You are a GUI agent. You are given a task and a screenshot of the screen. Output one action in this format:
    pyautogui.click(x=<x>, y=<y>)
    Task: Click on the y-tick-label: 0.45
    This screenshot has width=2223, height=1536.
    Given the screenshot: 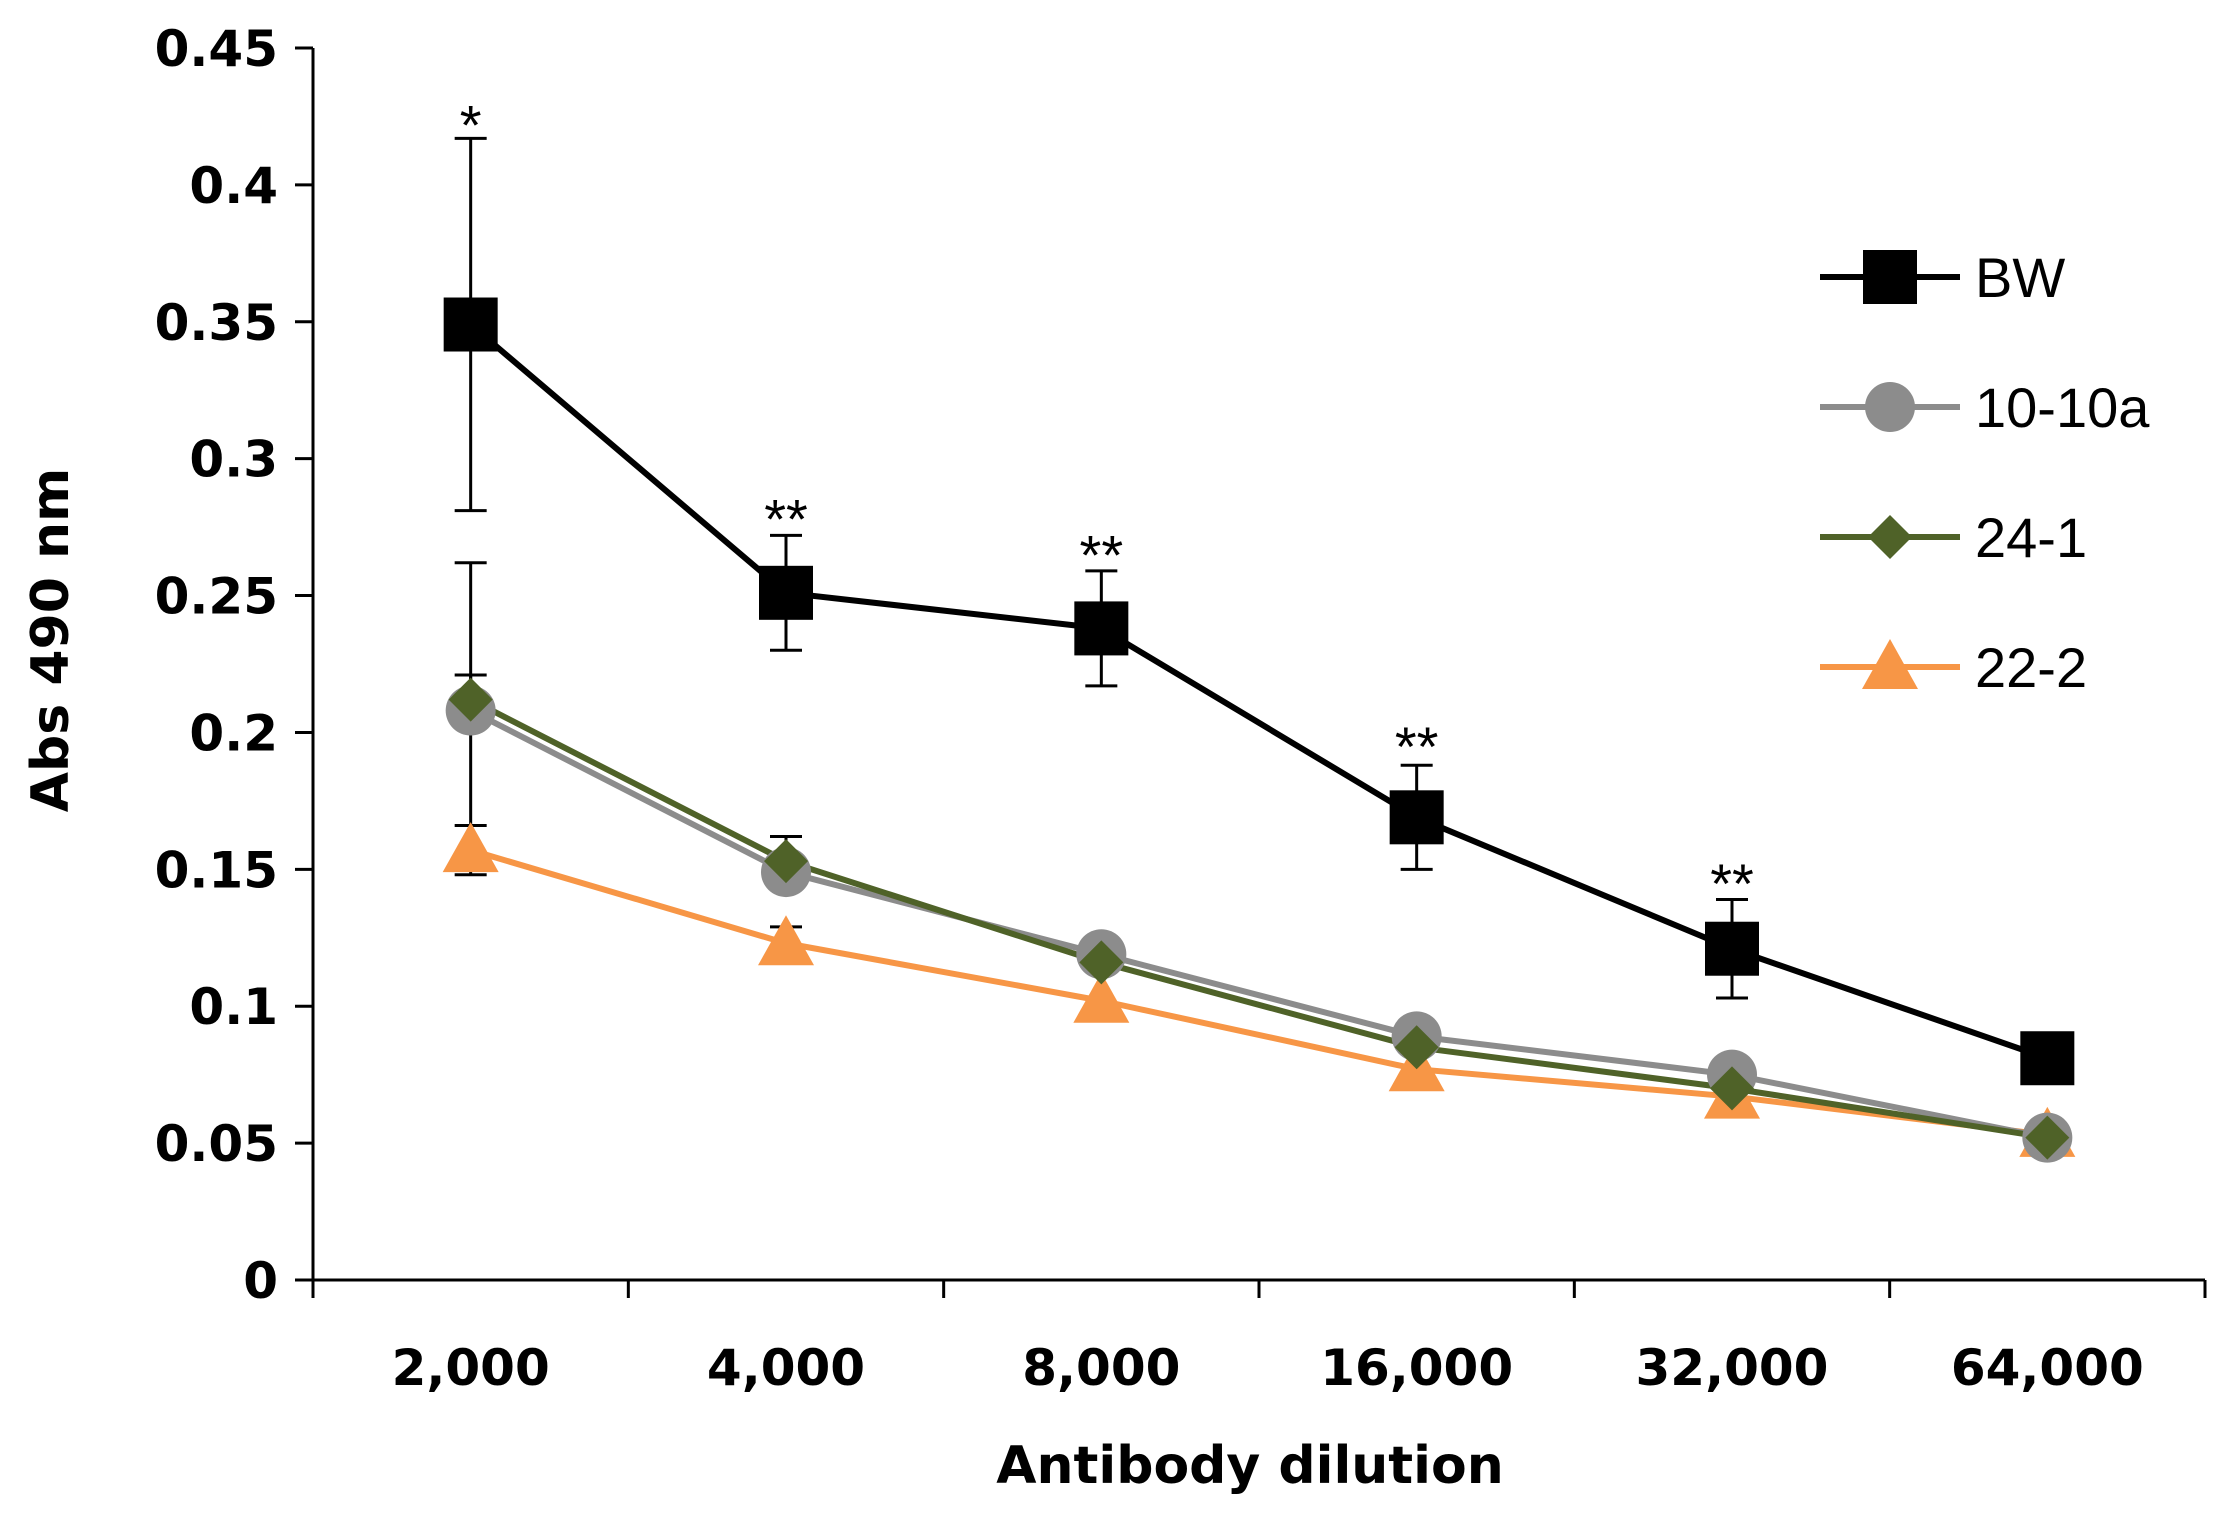 What is the action you would take?
    pyautogui.click(x=216, y=49)
    